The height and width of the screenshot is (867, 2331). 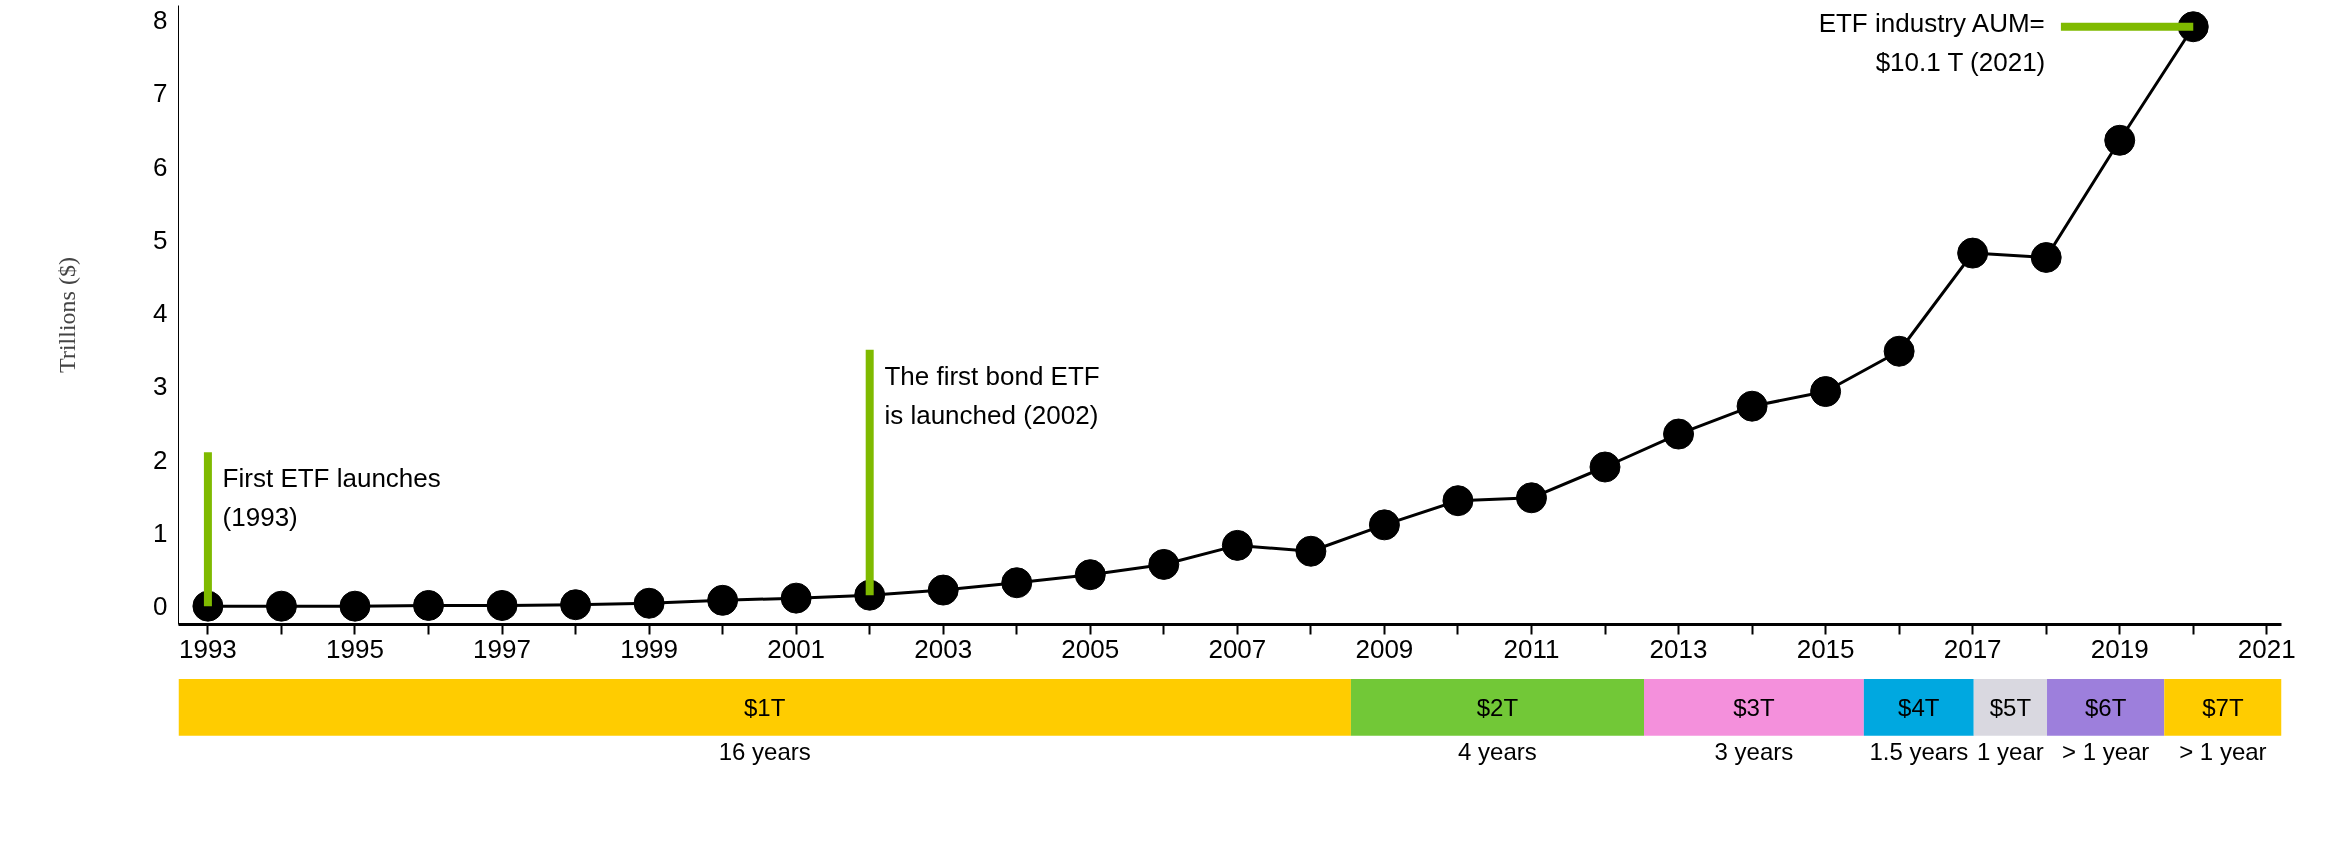 What do you see at coordinates (2119, 648) in the screenshot?
I see `x-tick-label: 2019` at bounding box center [2119, 648].